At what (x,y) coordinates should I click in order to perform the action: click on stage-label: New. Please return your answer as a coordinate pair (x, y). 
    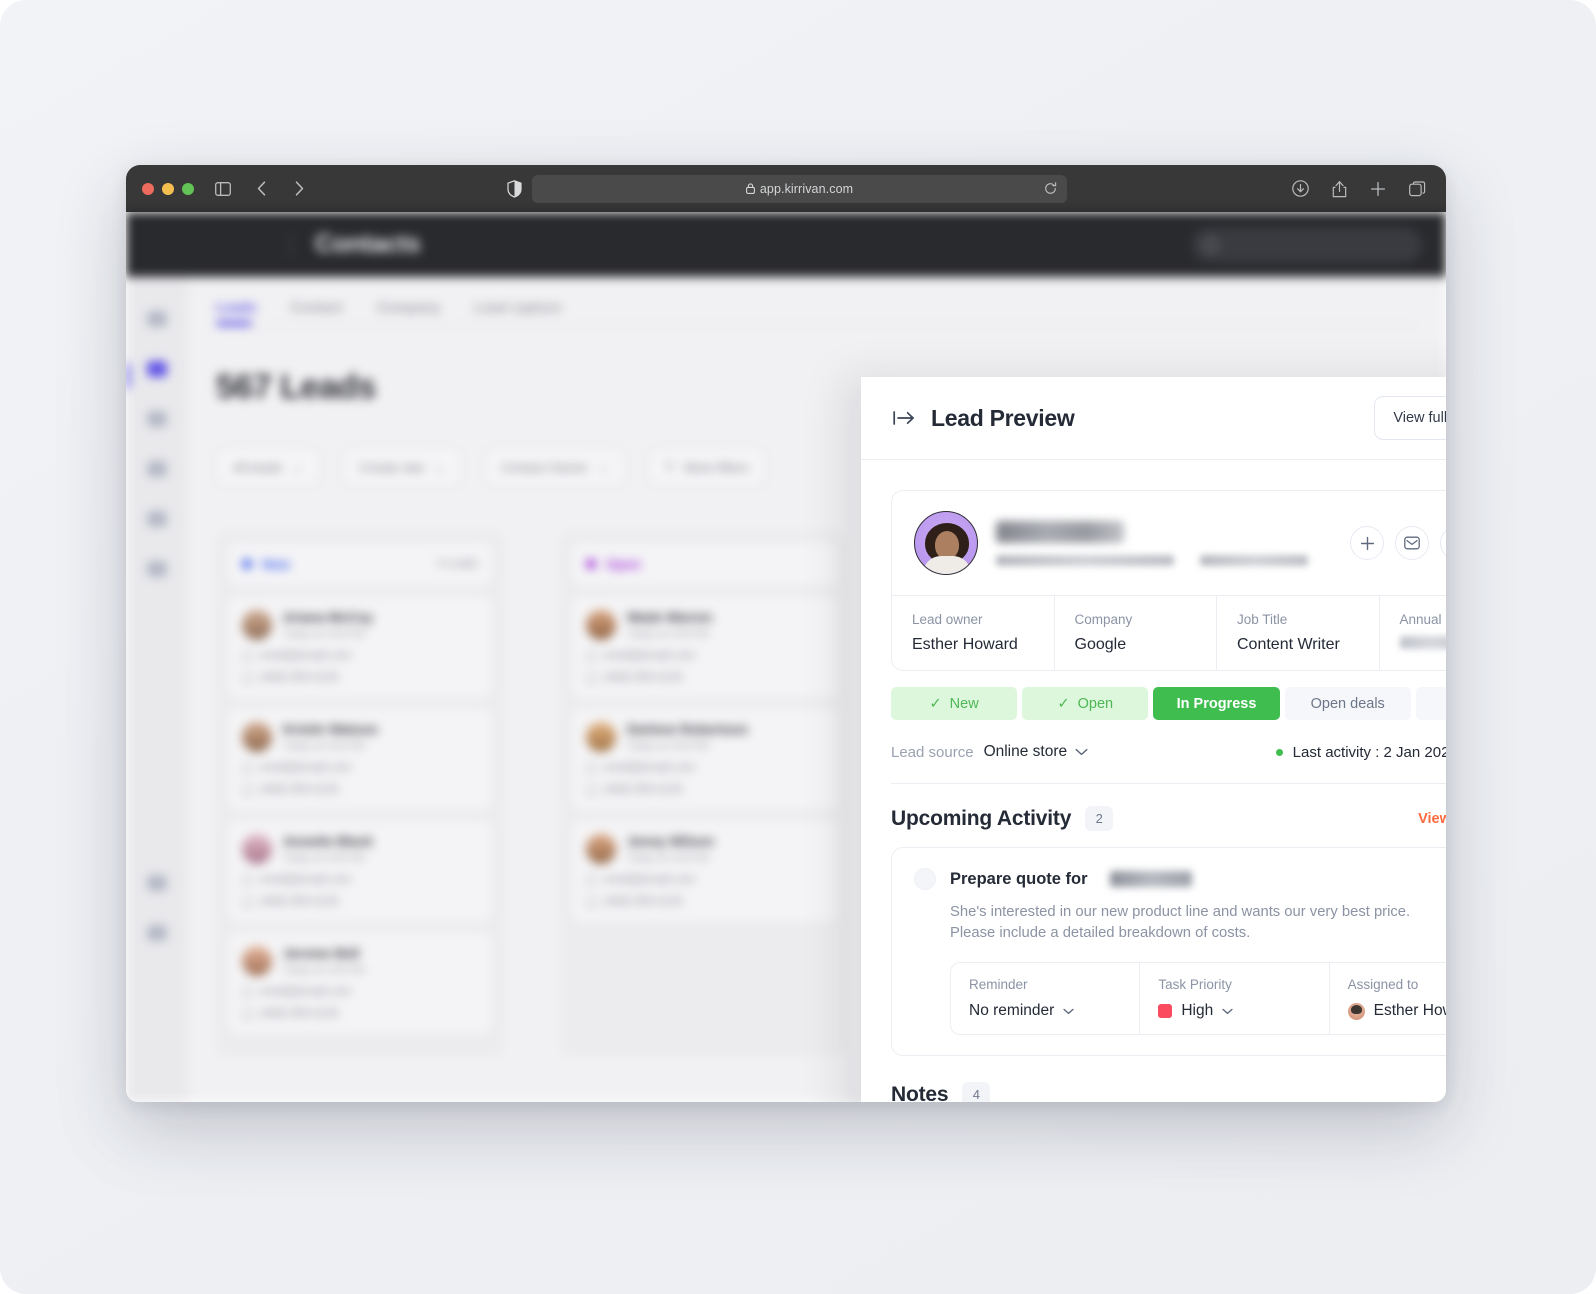
    Looking at the image, I should click on (964, 703).